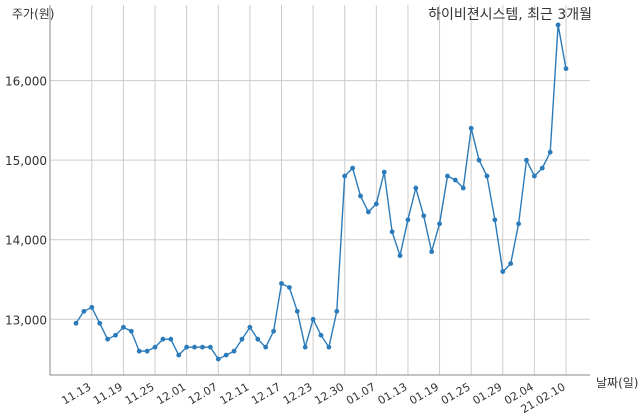 This screenshot has width=640, height=414. What do you see at coordinates (26, 82) in the screenshot?
I see `y-tick-label: 16,000` at bounding box center [26, 82].